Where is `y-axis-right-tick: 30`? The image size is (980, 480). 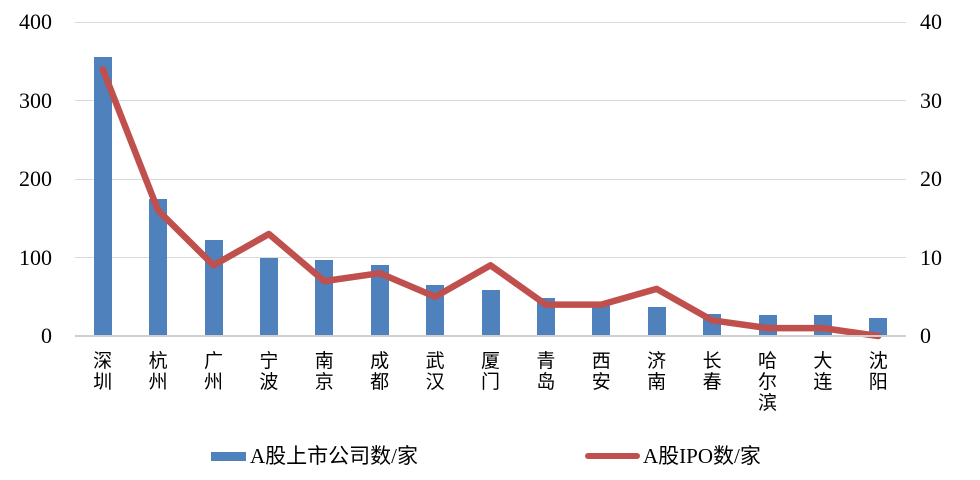
y-axis-right-tick: 30 is located at coordinates (931, 100).